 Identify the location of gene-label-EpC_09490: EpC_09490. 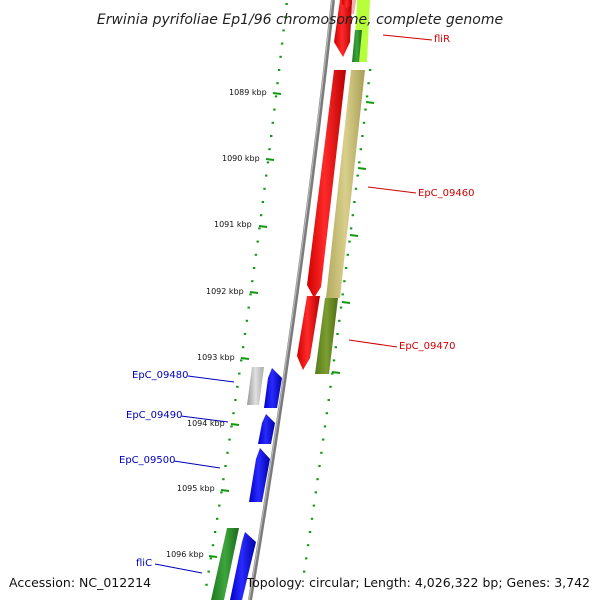
(154, 415).